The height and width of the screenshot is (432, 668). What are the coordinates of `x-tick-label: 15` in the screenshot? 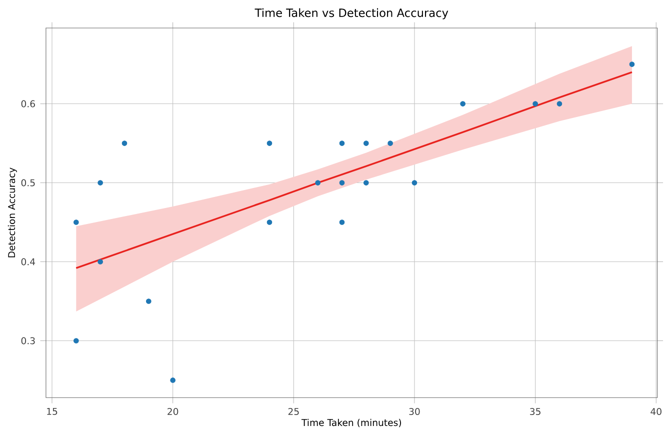 It's located at (52, 412).